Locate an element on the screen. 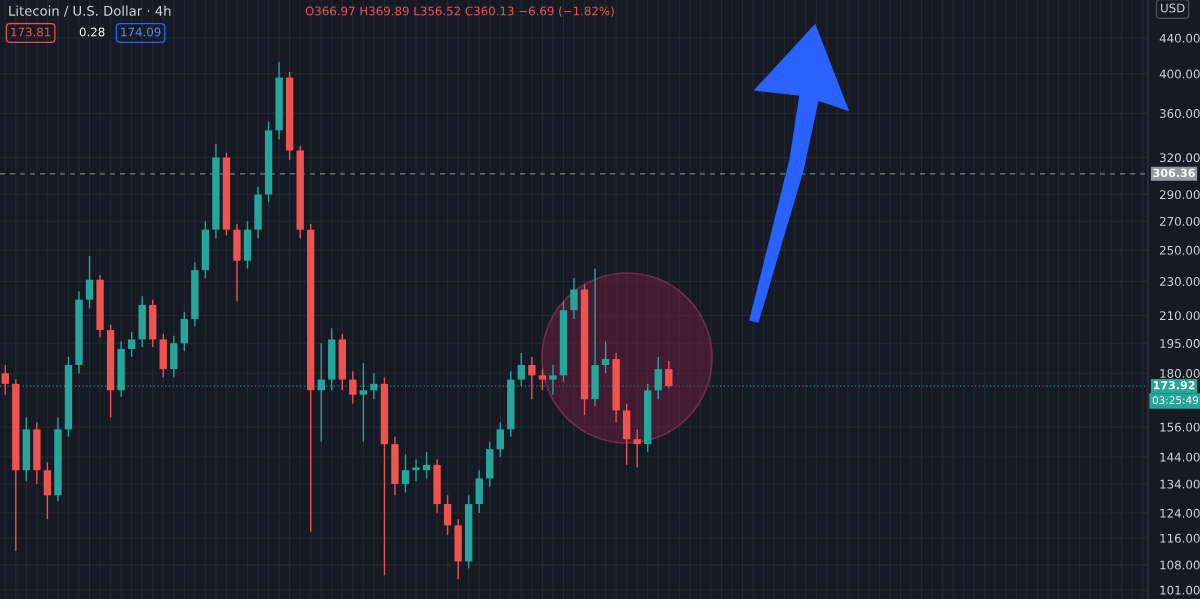  y-tick-label: 270.00 is located at coordinates (1179, 221).